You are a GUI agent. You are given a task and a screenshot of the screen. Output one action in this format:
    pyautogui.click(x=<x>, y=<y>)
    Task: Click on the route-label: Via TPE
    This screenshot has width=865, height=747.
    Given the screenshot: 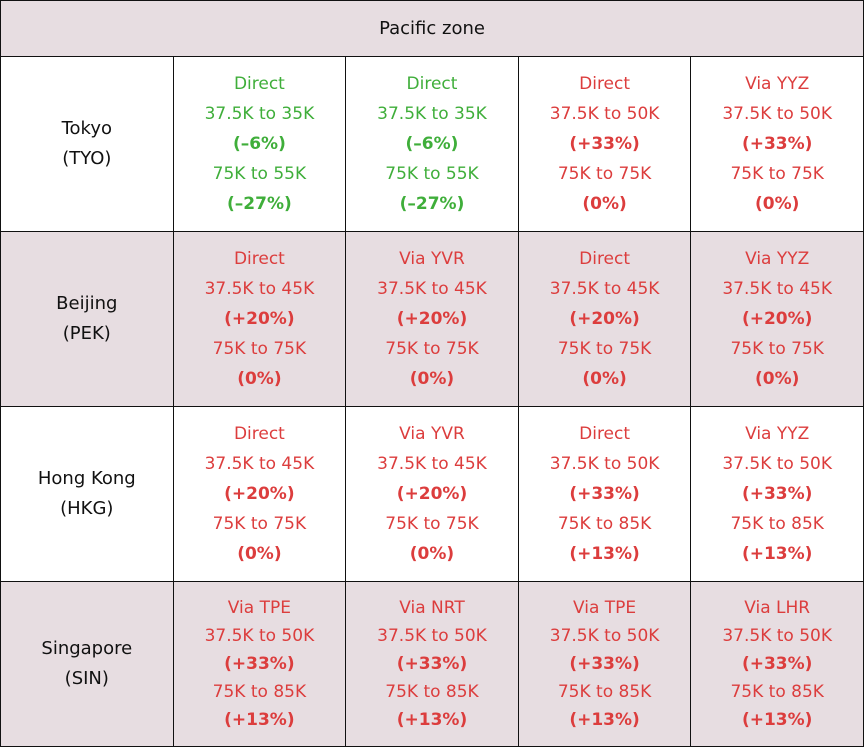 What is the action you would take?
    pyautogui.click(x=259, y=608)
    